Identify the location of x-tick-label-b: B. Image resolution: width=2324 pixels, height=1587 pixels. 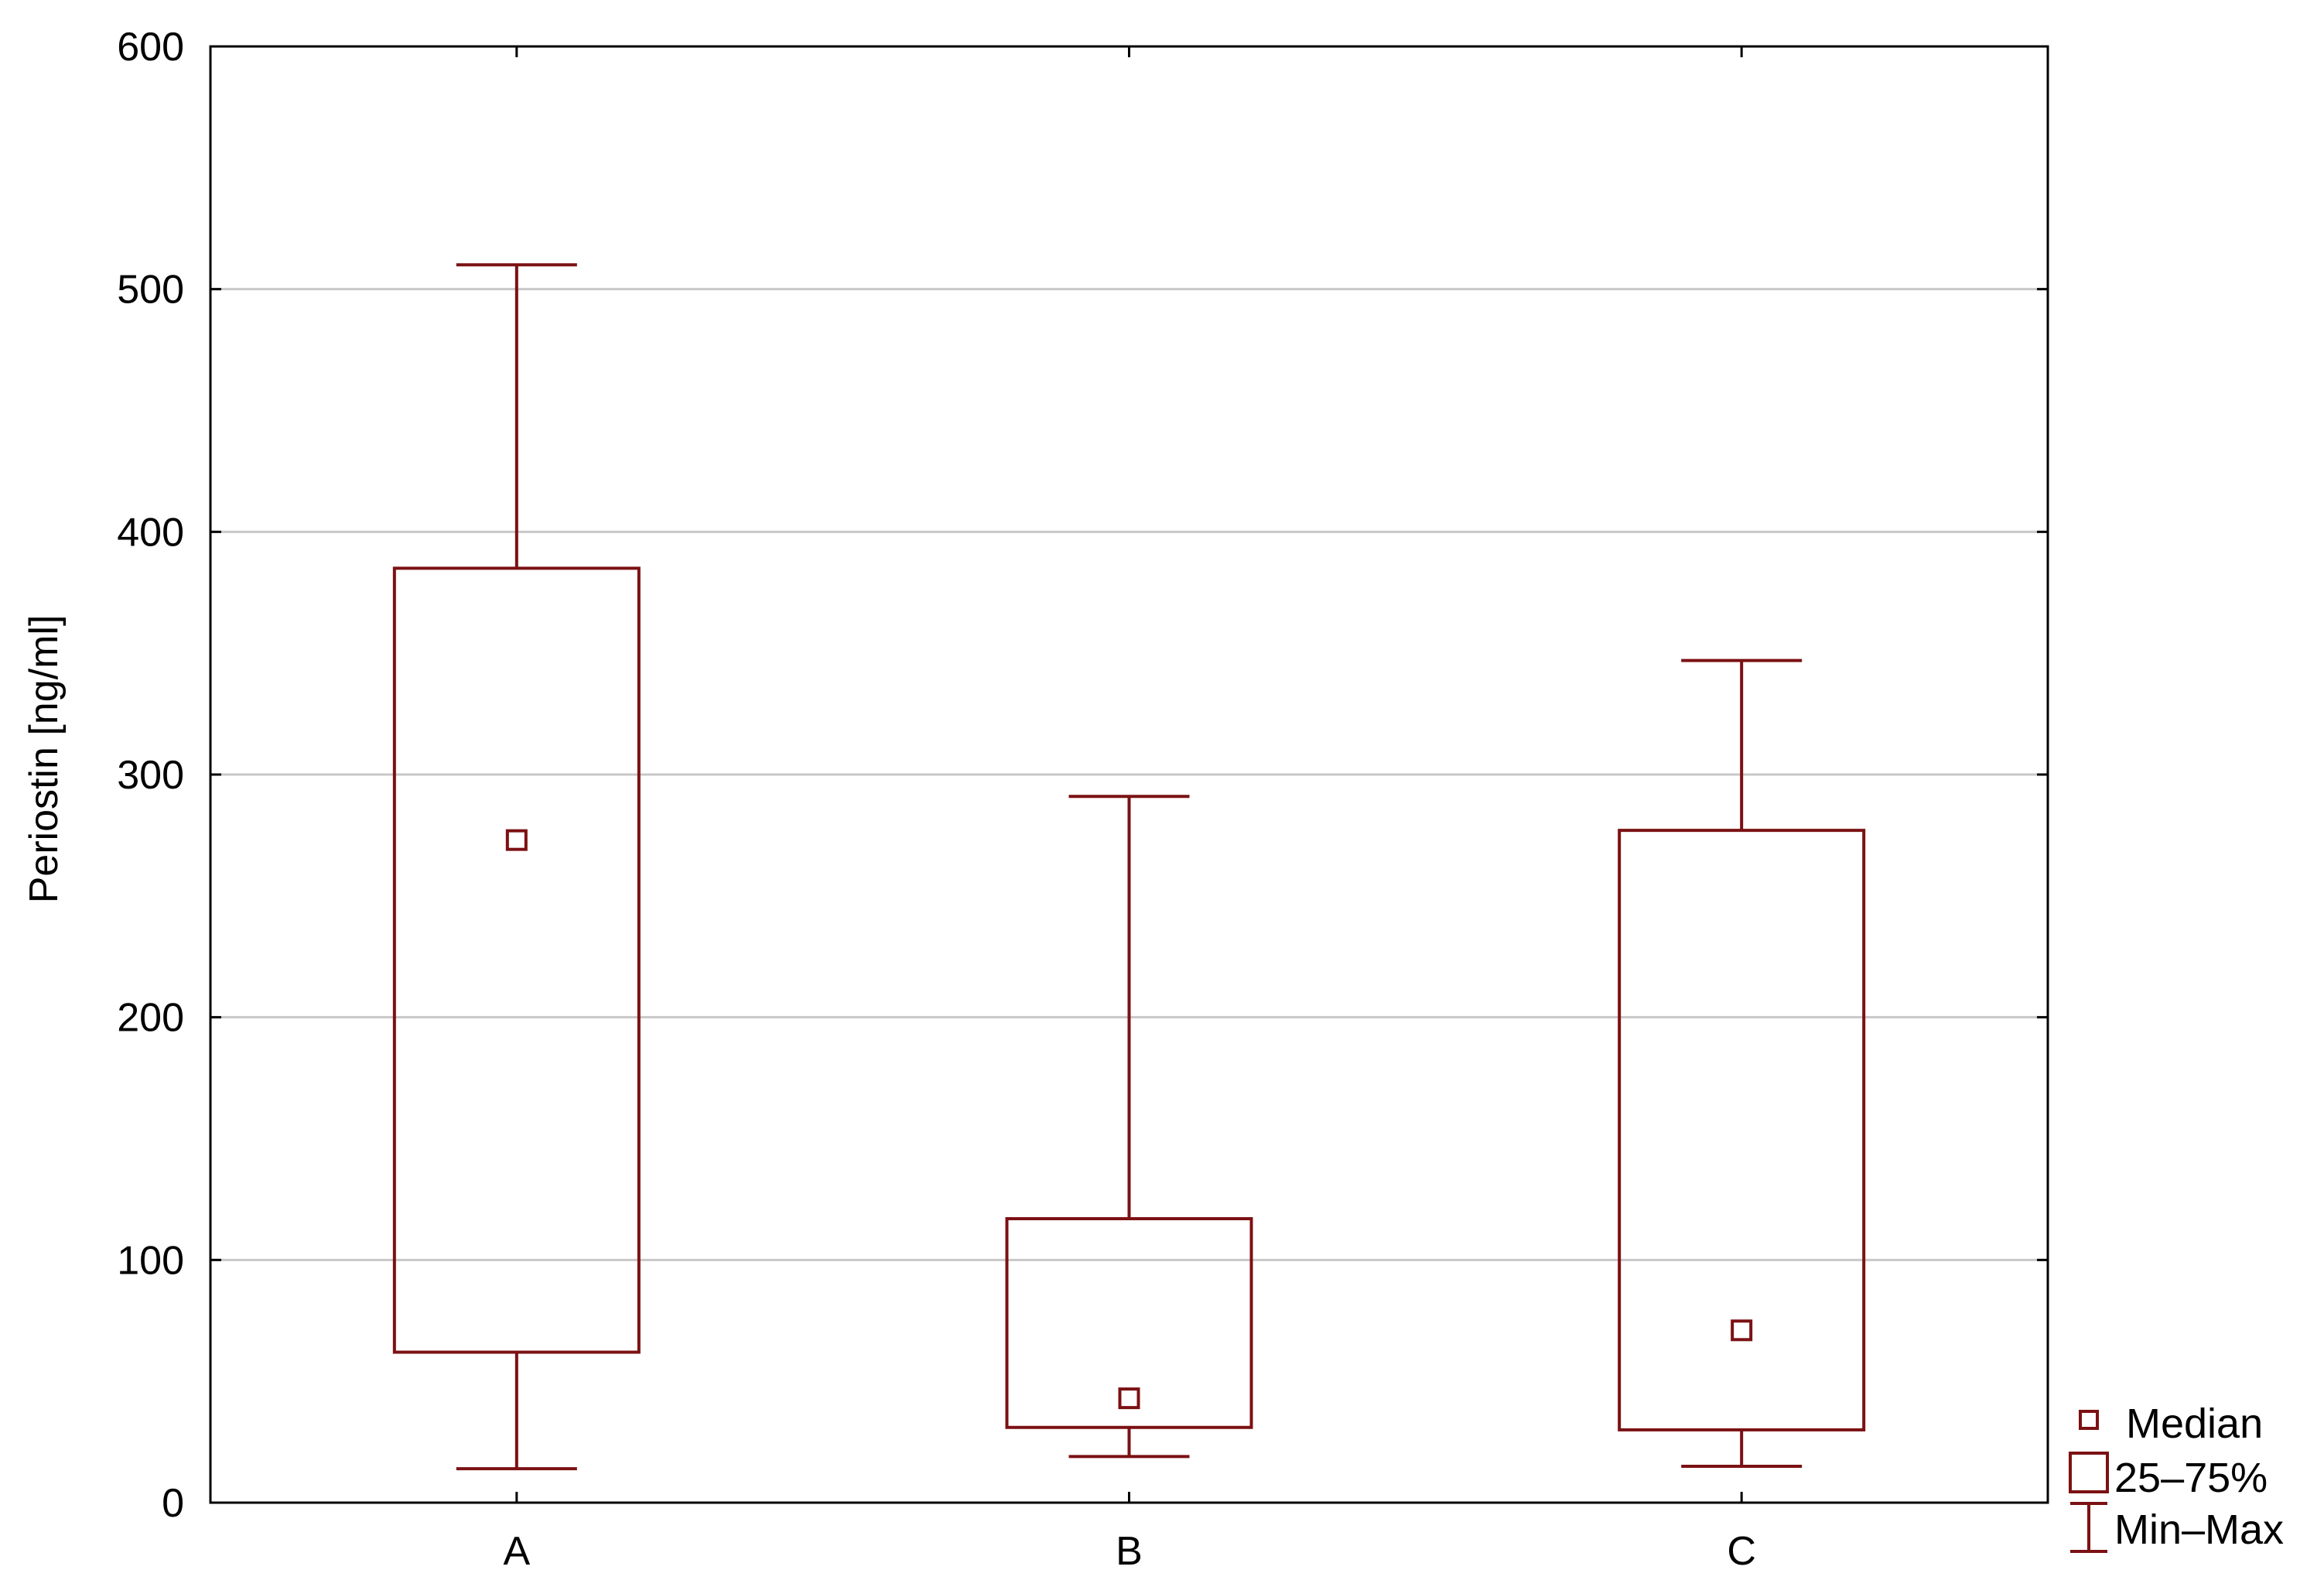
(1129, 1552).